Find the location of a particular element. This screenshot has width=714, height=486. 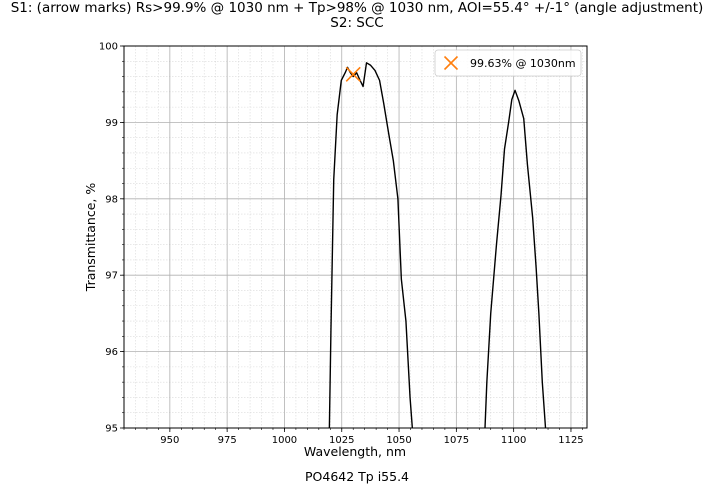

y-tick-label: 95 is located at coordinates (111, 429).